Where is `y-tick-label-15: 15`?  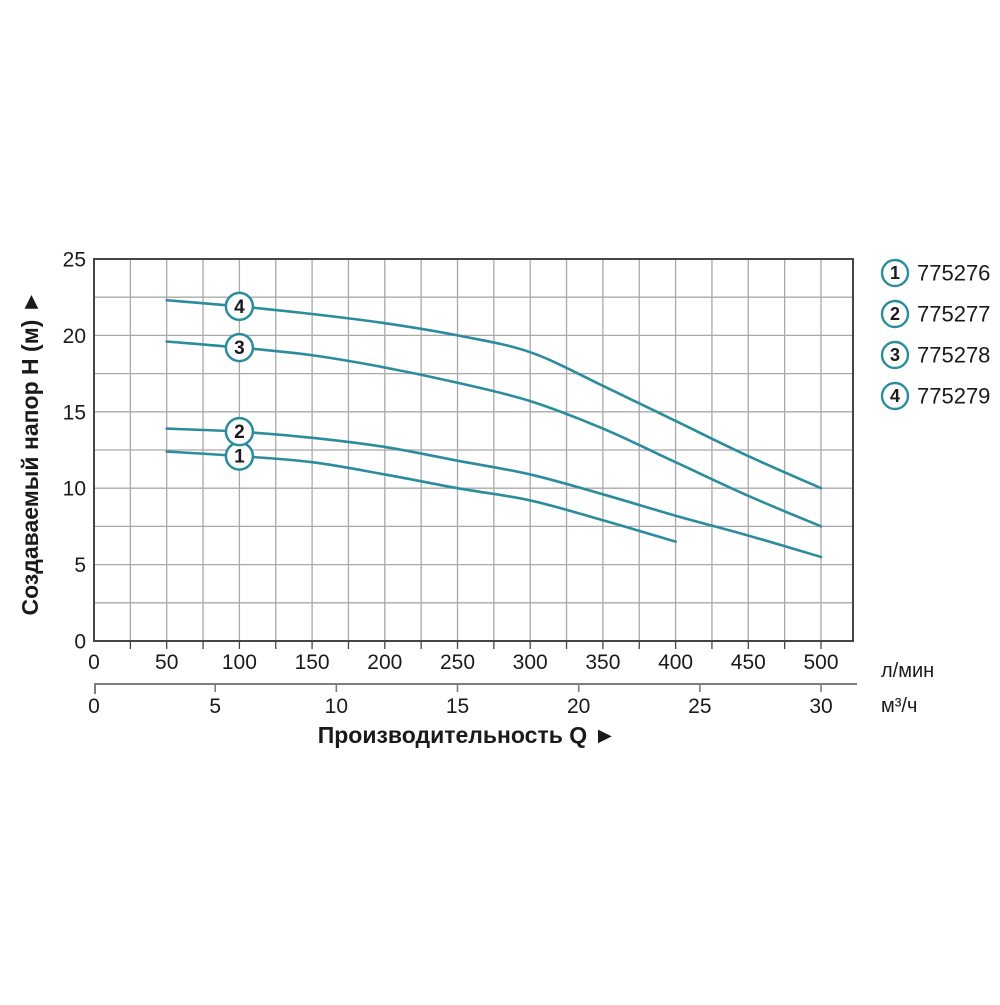 y-tick-label-15: 15 is located at coordinates (74, 412).